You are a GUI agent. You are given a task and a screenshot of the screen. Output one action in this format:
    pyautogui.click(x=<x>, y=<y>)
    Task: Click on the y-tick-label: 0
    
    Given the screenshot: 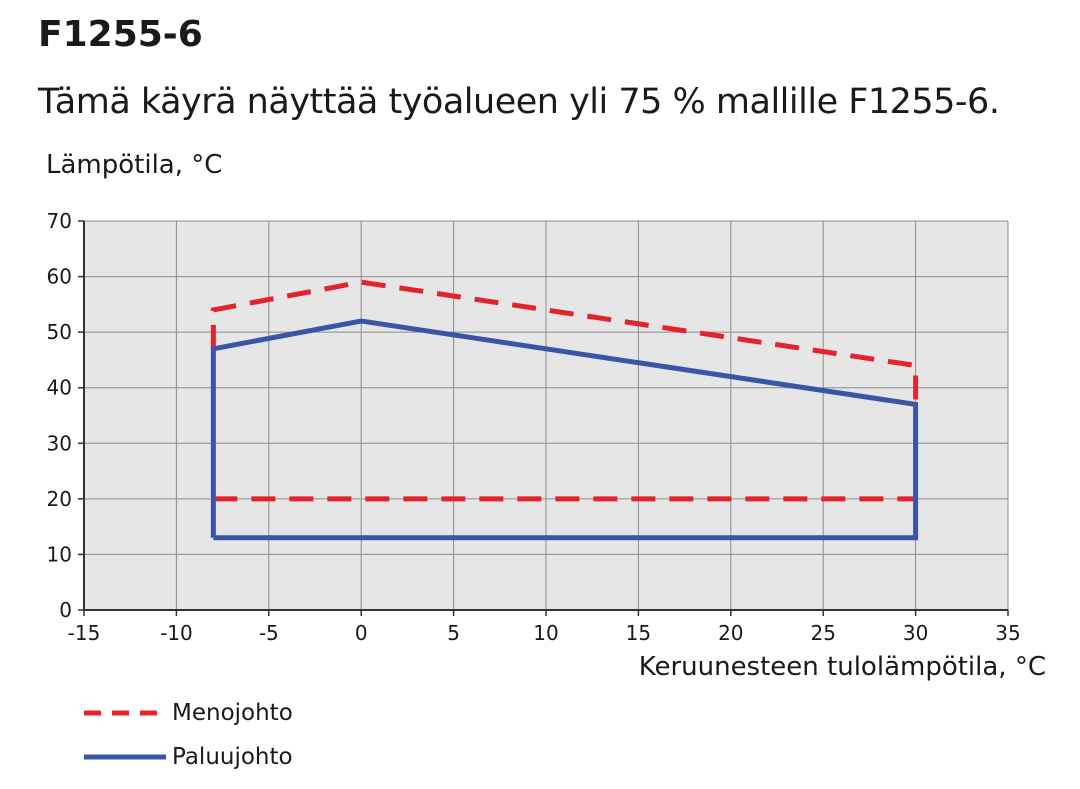 What is the action you would take?
    pyautogui.click(x=65, y=610)
    